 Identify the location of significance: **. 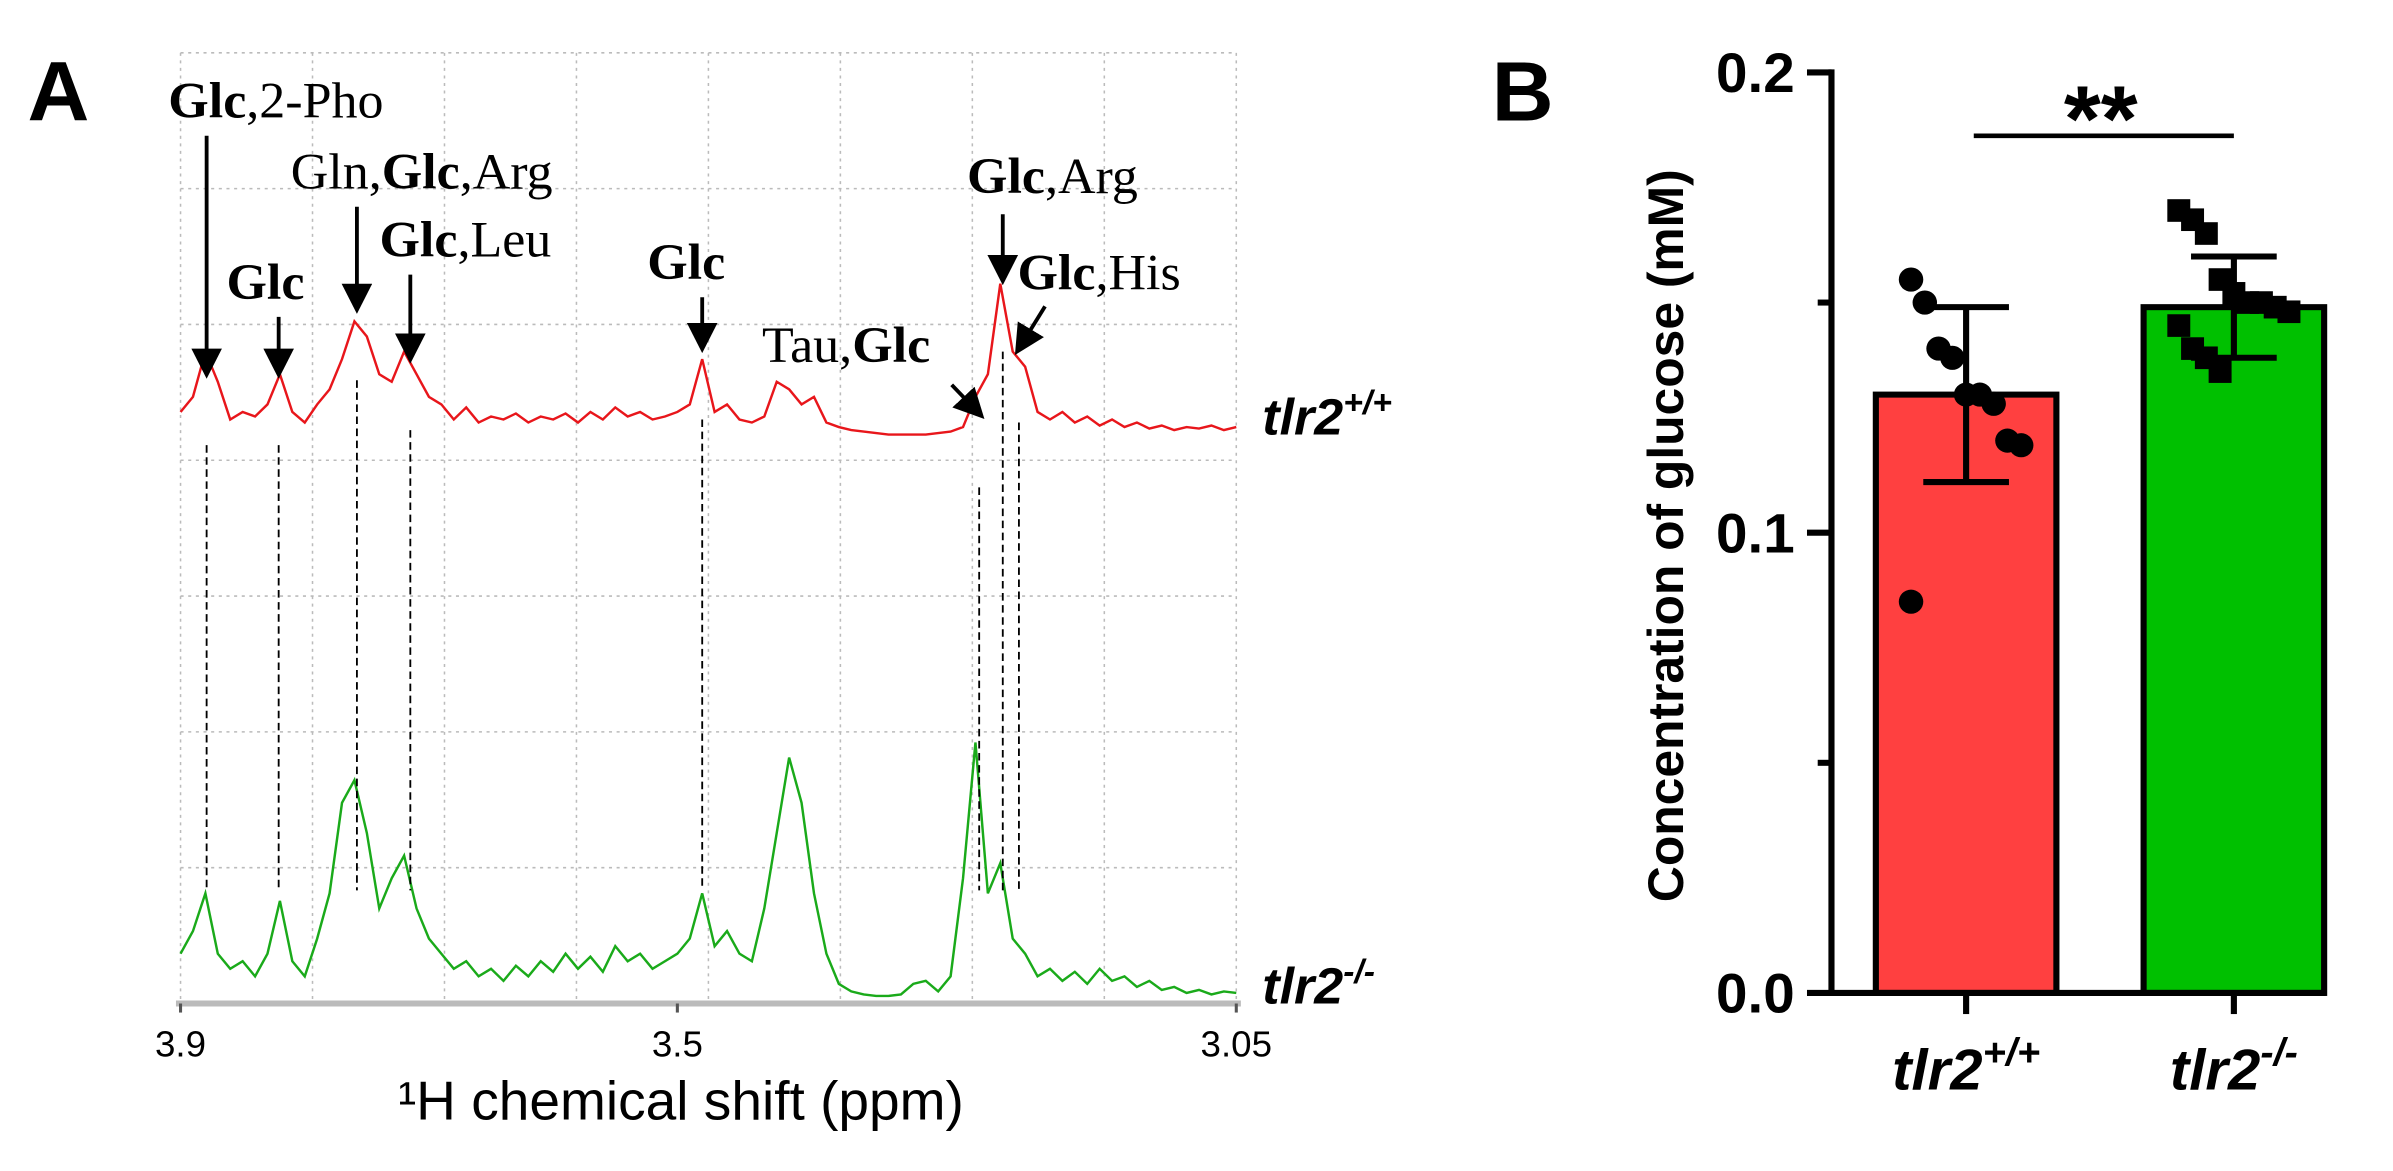
(2101, 118).